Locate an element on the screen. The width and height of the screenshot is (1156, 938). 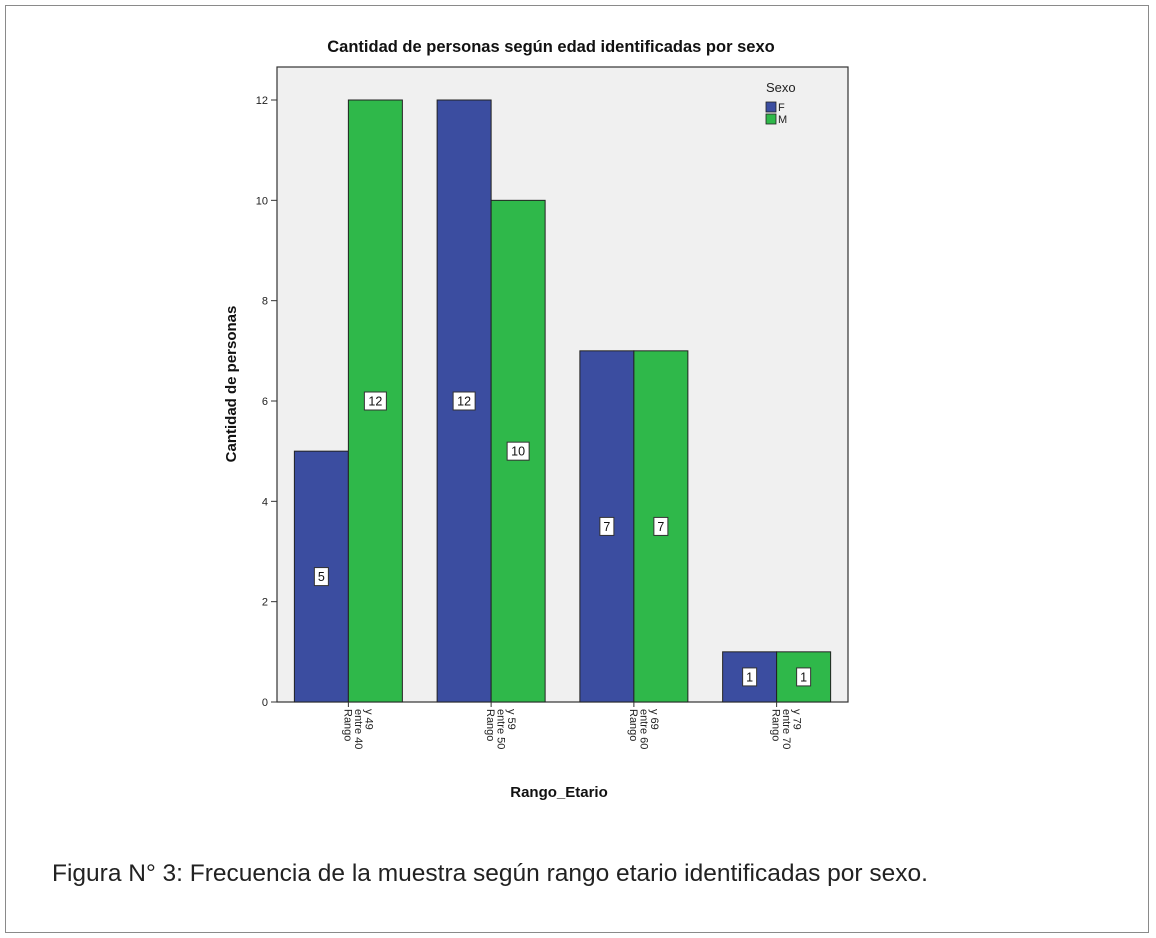
legend-swatch-f is located at coordinates (771, 107).